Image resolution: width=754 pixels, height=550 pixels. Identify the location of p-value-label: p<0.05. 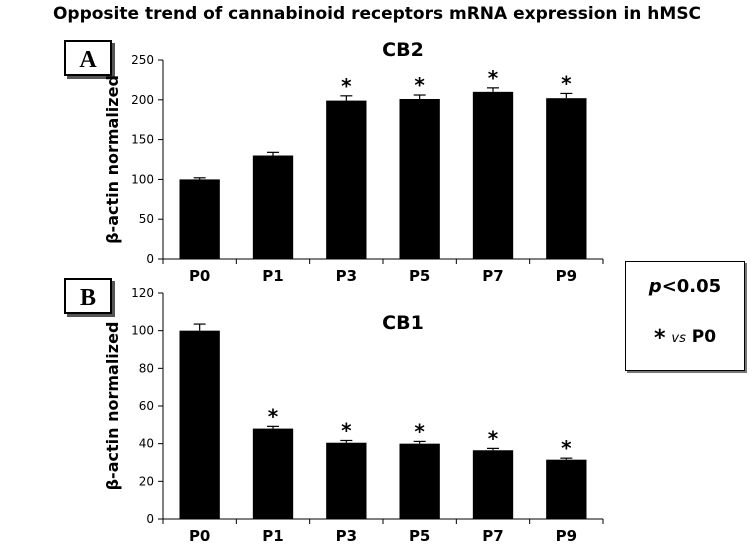
(685, 286).